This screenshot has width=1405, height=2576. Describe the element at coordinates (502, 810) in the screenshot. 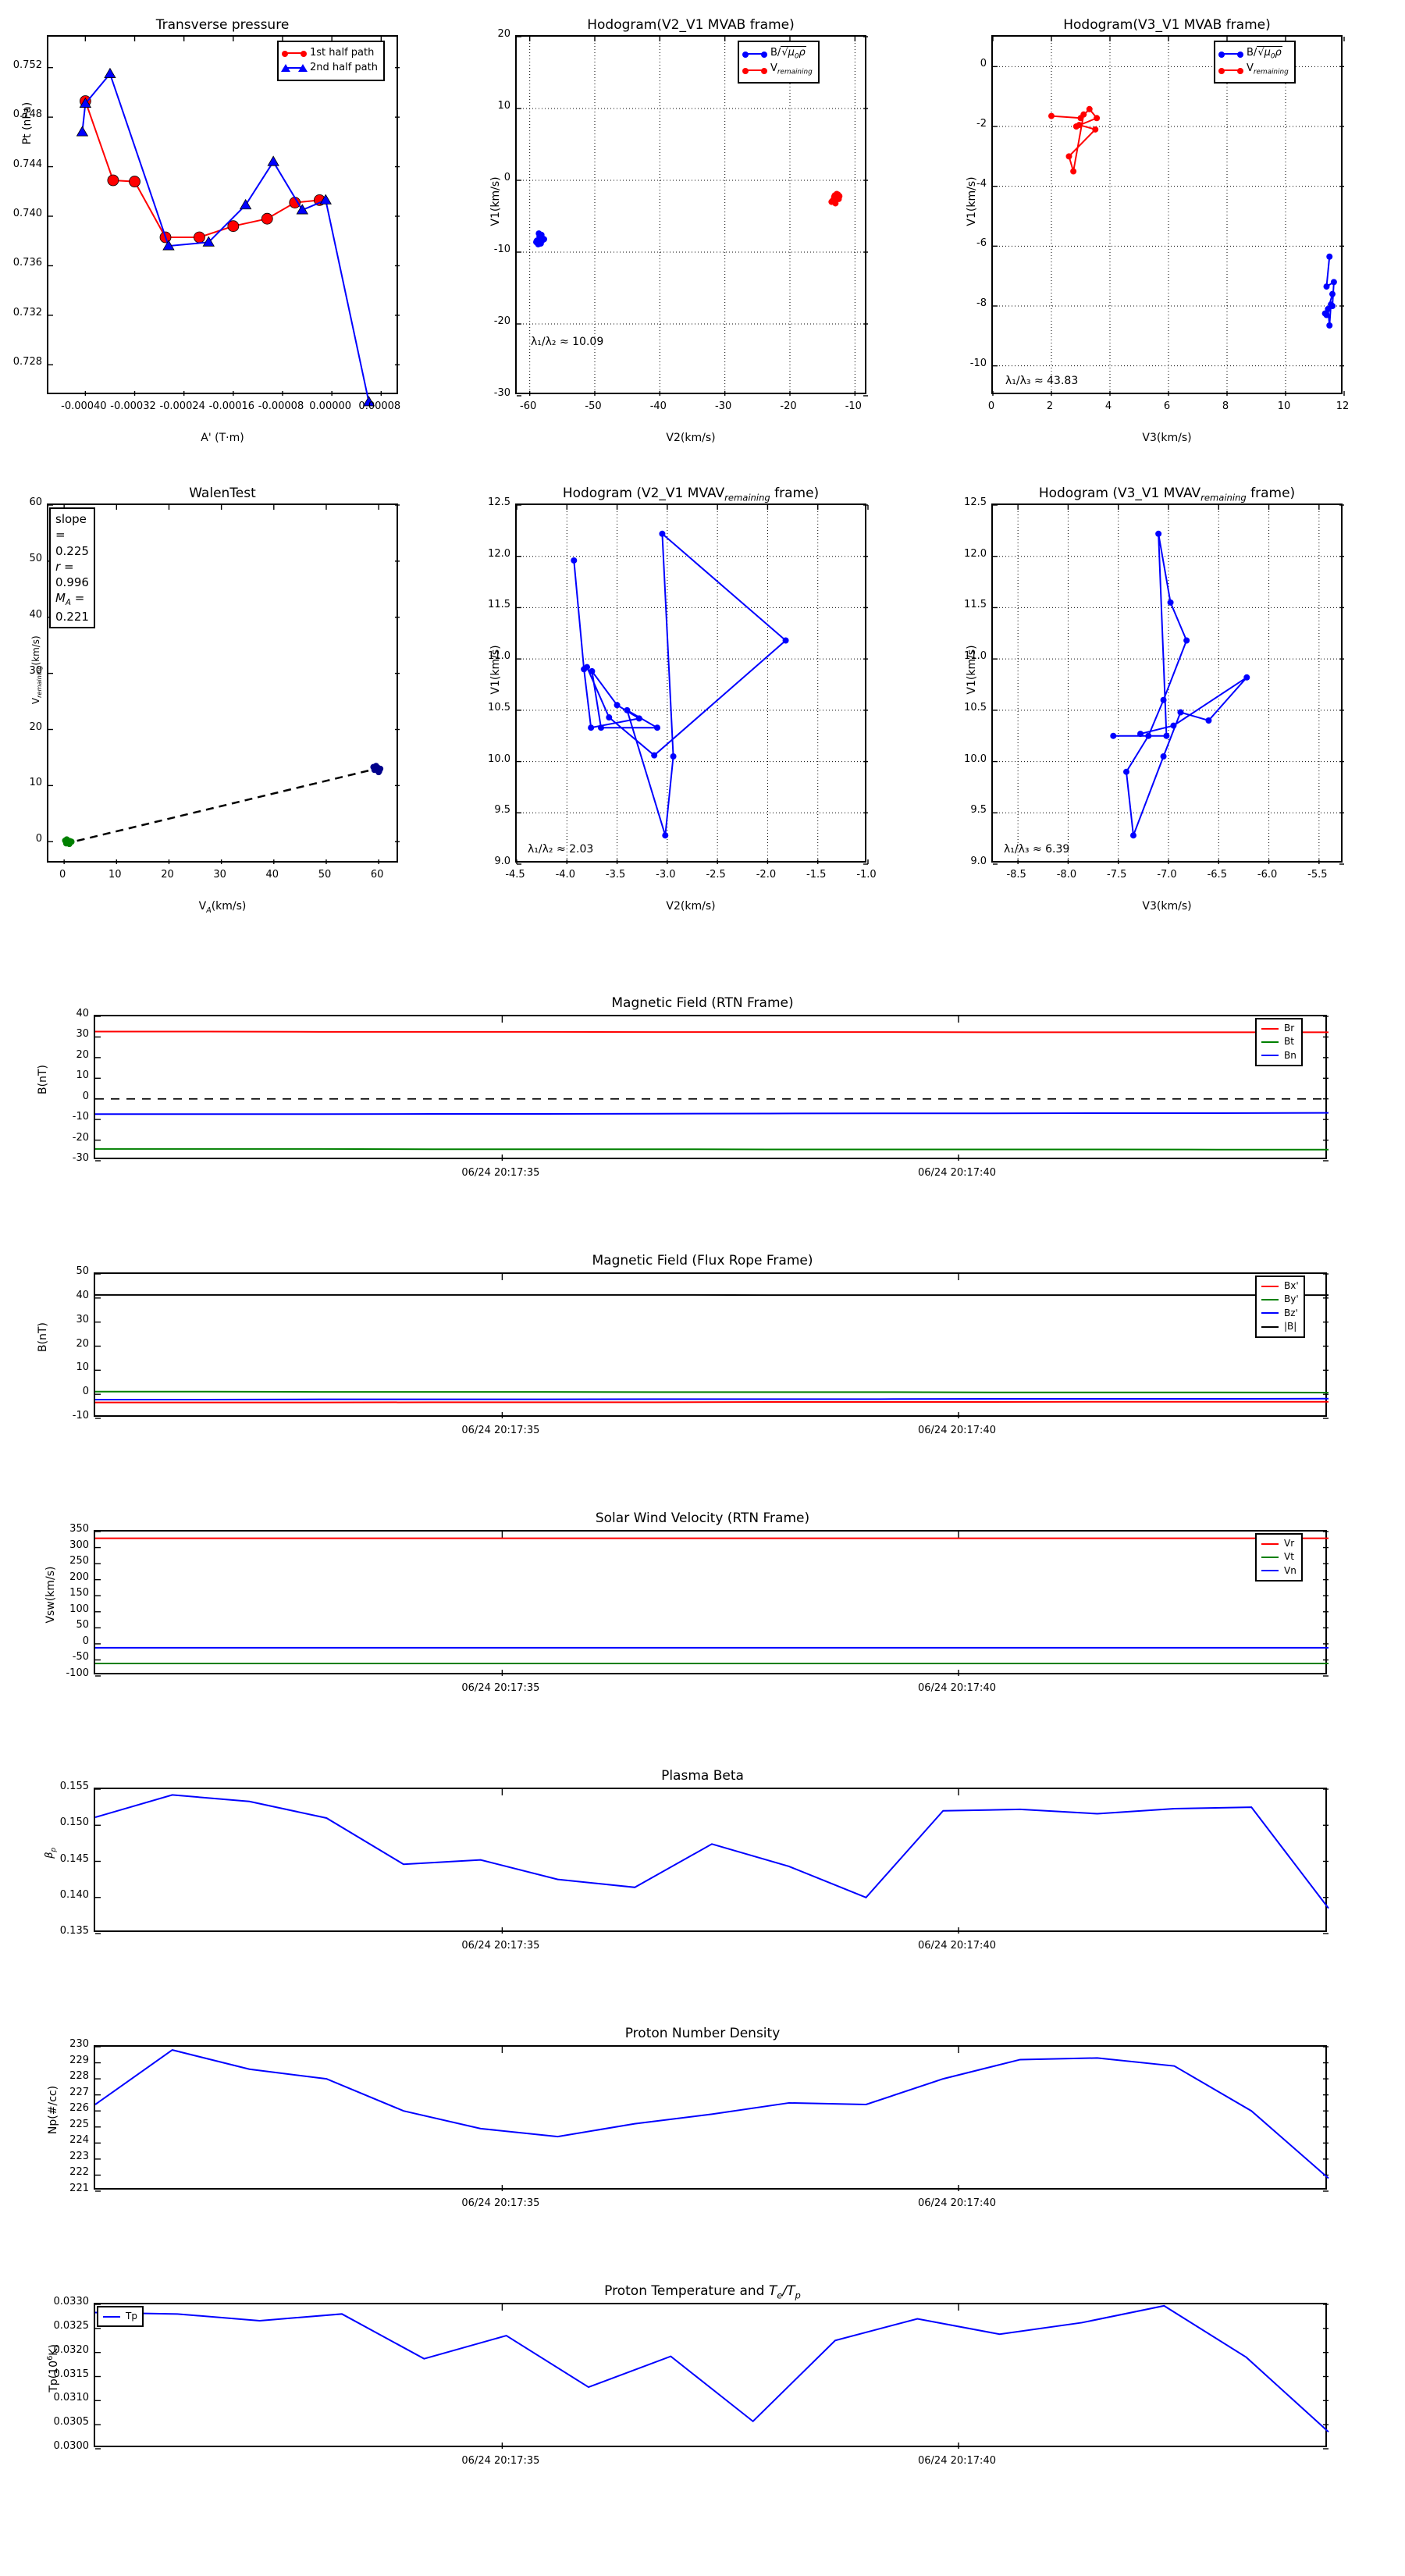

I see `axis-tick-label: 9.5` at that location.